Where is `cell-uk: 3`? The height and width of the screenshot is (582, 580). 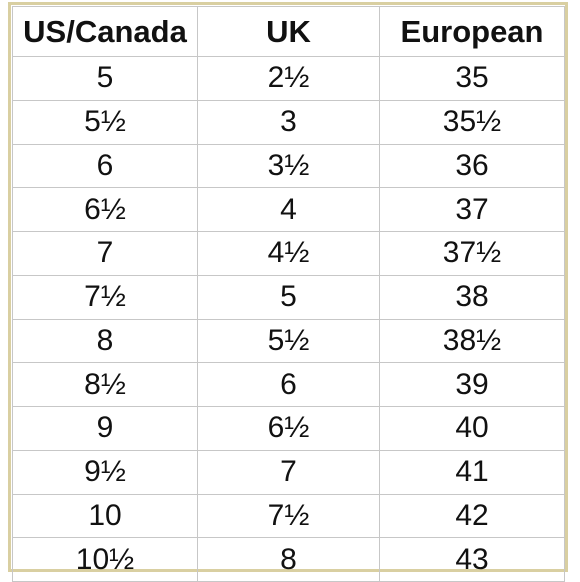
cell-uk: 3 is located at coordinates (288, 122).